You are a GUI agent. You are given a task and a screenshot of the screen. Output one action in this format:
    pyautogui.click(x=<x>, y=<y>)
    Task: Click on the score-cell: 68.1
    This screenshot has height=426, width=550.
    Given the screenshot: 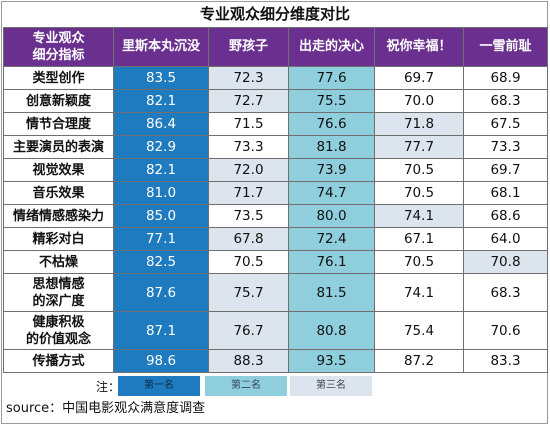 What is the action you would take?
    pyautogui.click(x=505, y=193)
    